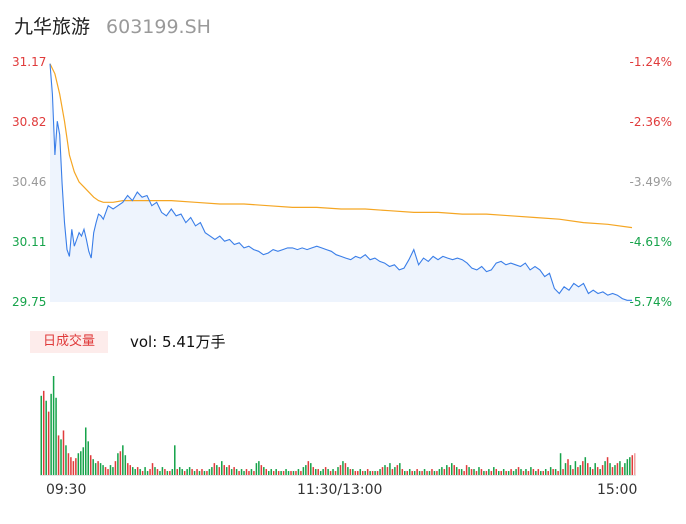  What do you see at coordinates (66, 490) in the screenshot?
I see `time-axis-label: 09:30` at bounding box center [66, 490].